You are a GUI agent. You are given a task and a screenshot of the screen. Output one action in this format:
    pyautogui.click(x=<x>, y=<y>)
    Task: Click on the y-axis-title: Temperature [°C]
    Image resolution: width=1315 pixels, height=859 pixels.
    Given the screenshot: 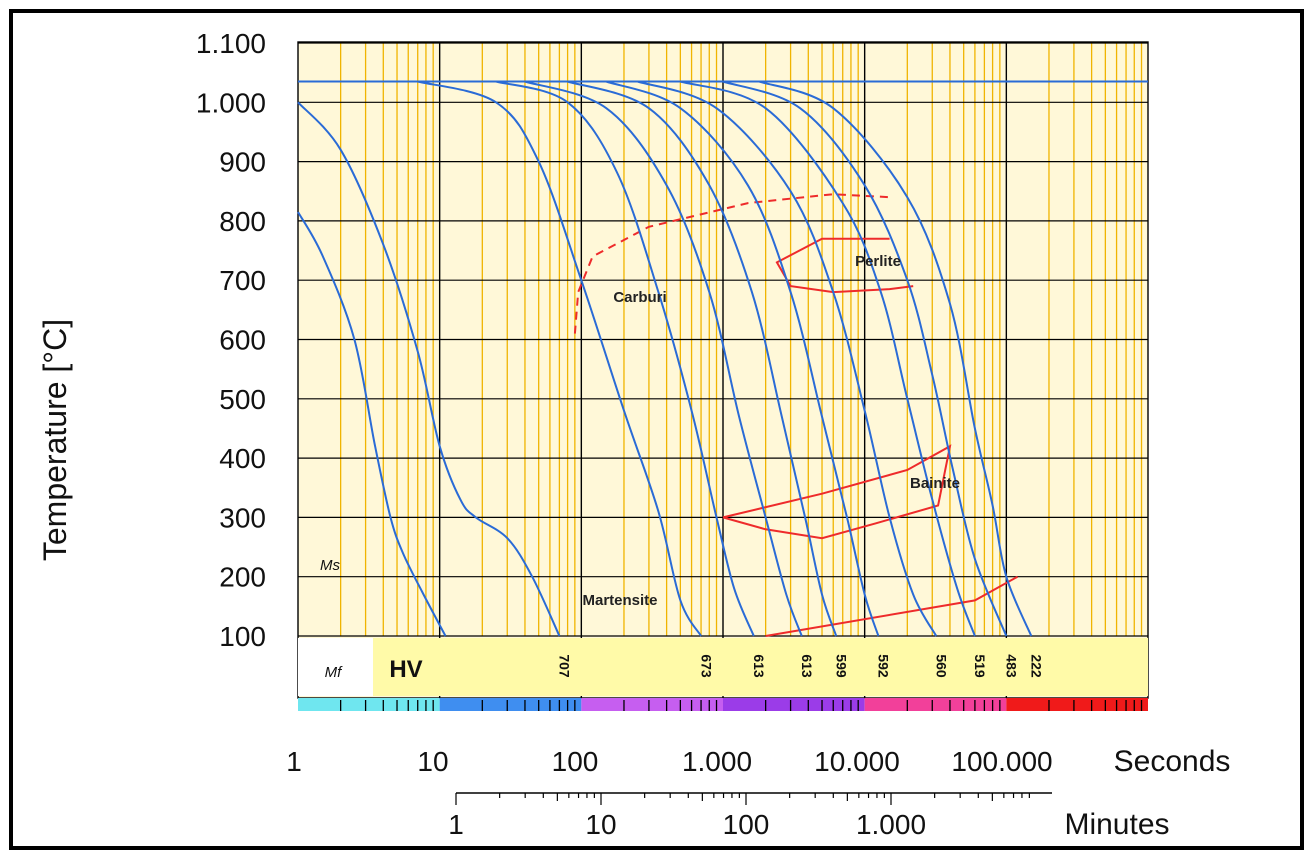 What is the action you would take?
    pyautogui.click(x=55, y=440)
    